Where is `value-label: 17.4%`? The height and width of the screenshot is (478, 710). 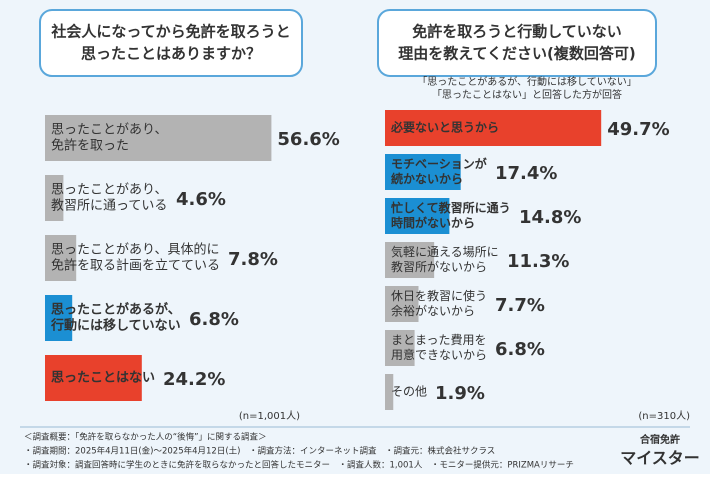
value-label: 17.4% is located at coordinates (526, 173).